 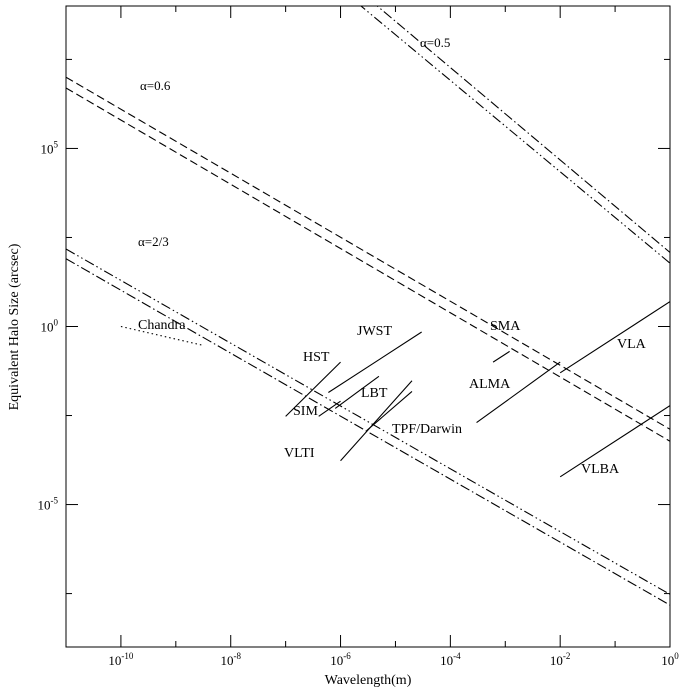 What do you see at coordinates (357, 392) in the screenshot?
I see `instrument-line-lbt` at bounding box center [357, 392].